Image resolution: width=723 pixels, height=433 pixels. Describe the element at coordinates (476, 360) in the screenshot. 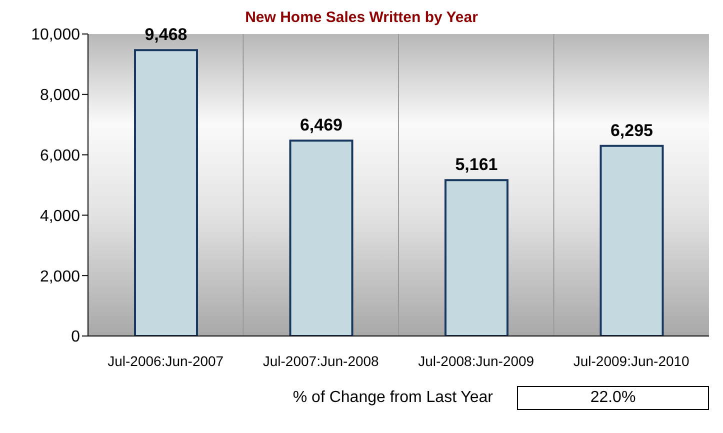

I see `x-tick-label: Jul-2008:Jun-2009` at that location.